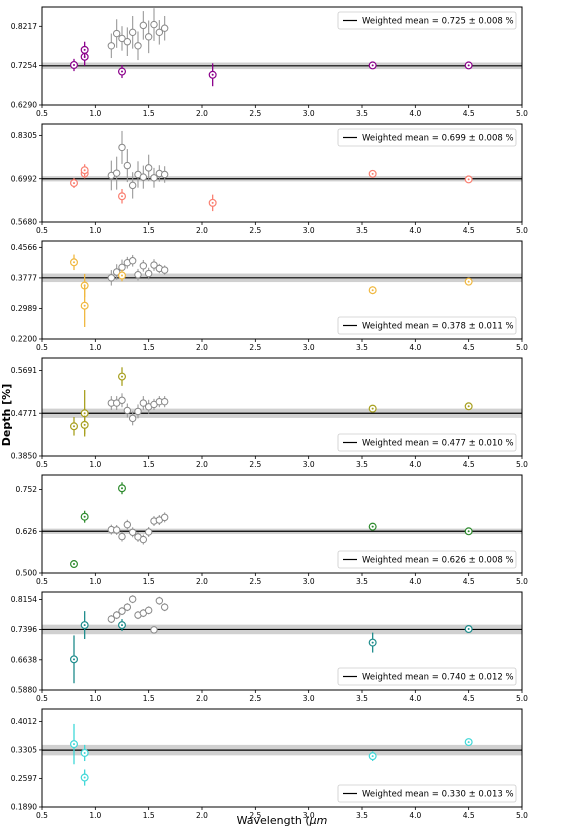 The width and height of the screenshot is (565, 831). Describe the element at coordinates (427, 137) in the screenshot. I see `legend-box` at that location.